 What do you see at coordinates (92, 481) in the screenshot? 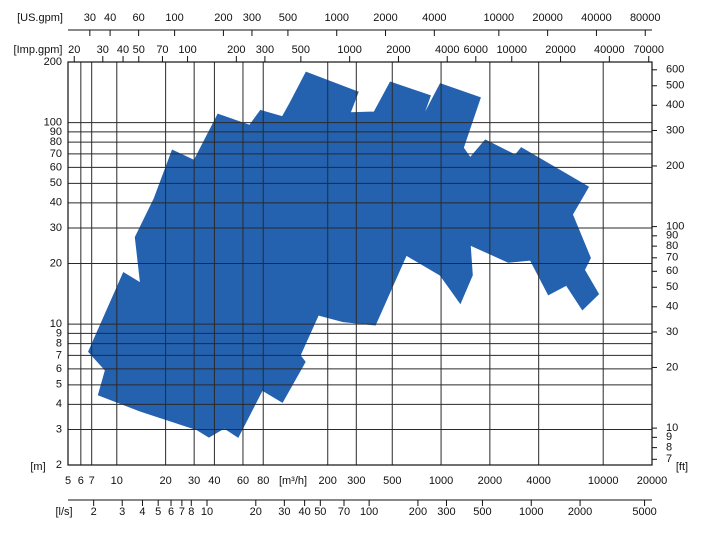
I see `x-tick-label: 7` at bounding box center [92, 481].